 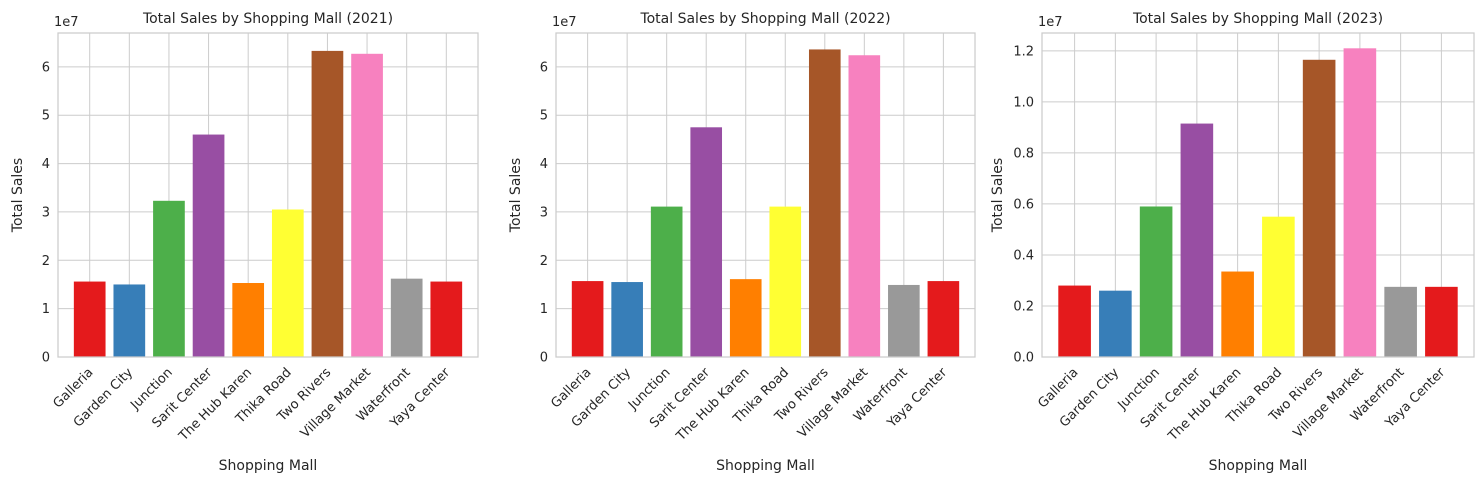 What do you see at coordinates (1257, 19) in the screenshot?
I see `chart-title: Total Sales by Shopping Mall (2023)` at bounding box center [1257, 19].